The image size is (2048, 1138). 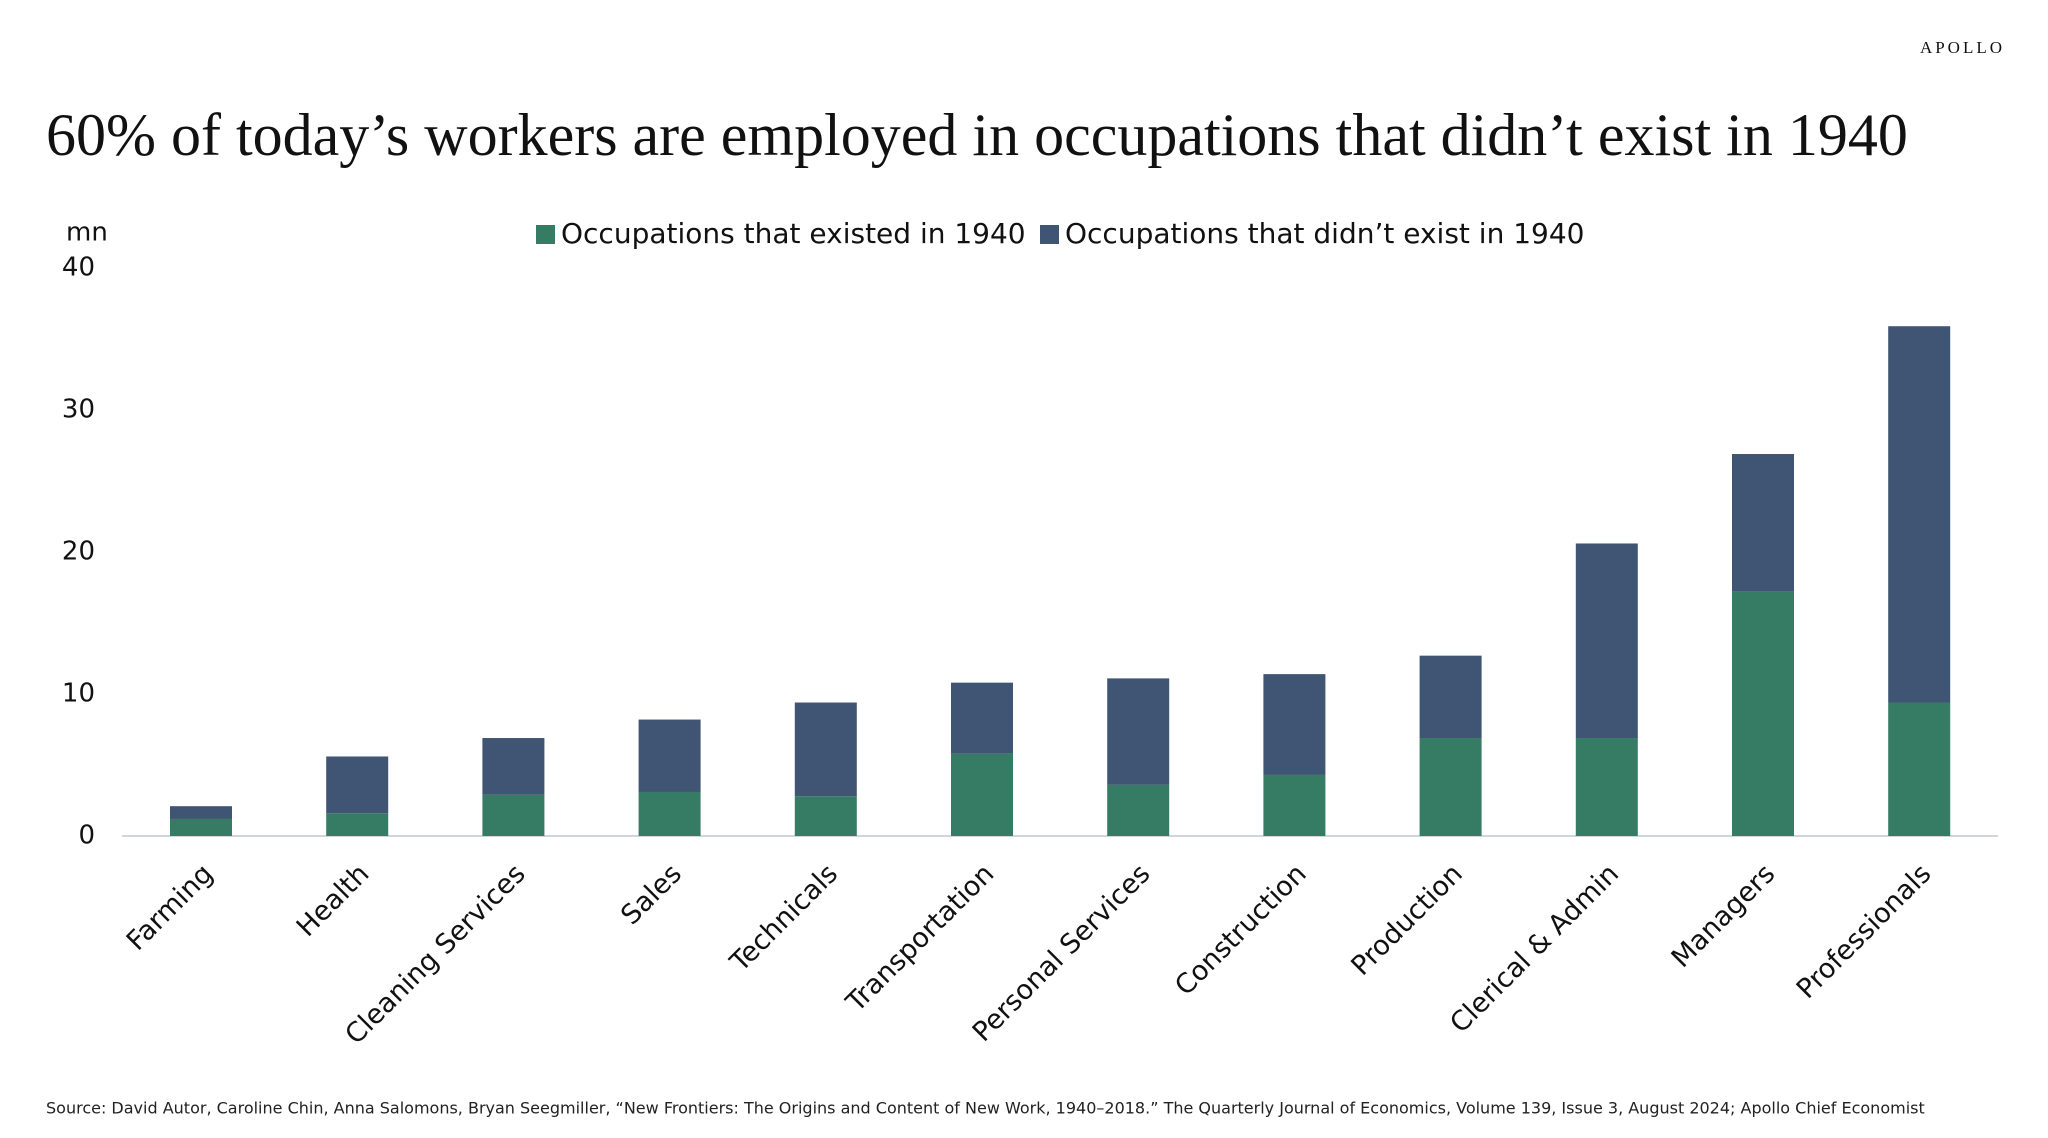 What do you see at coordinates (651, 894) in the screenshot?
I see `x-tick-label: Sales` at bounding box center [651, 894].